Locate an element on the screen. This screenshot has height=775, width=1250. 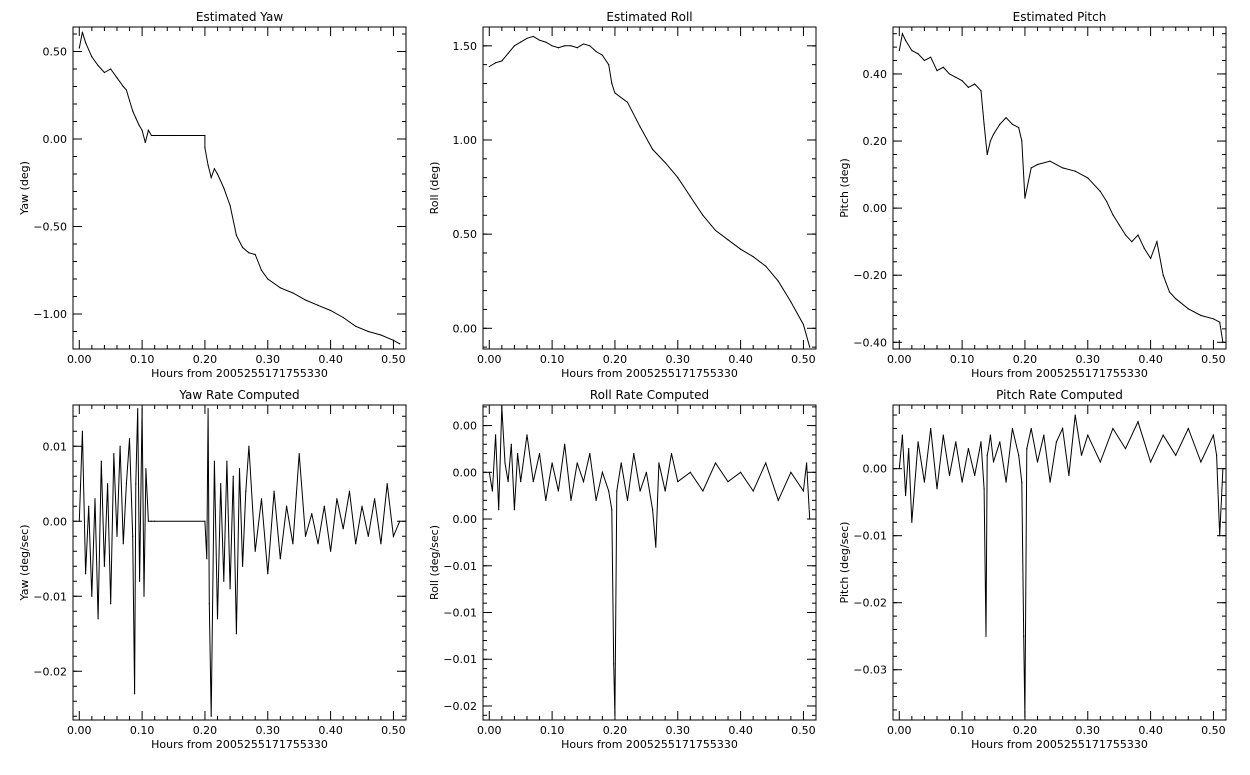
y-tick-label: −0.20 is located at coordinates (870, 275).